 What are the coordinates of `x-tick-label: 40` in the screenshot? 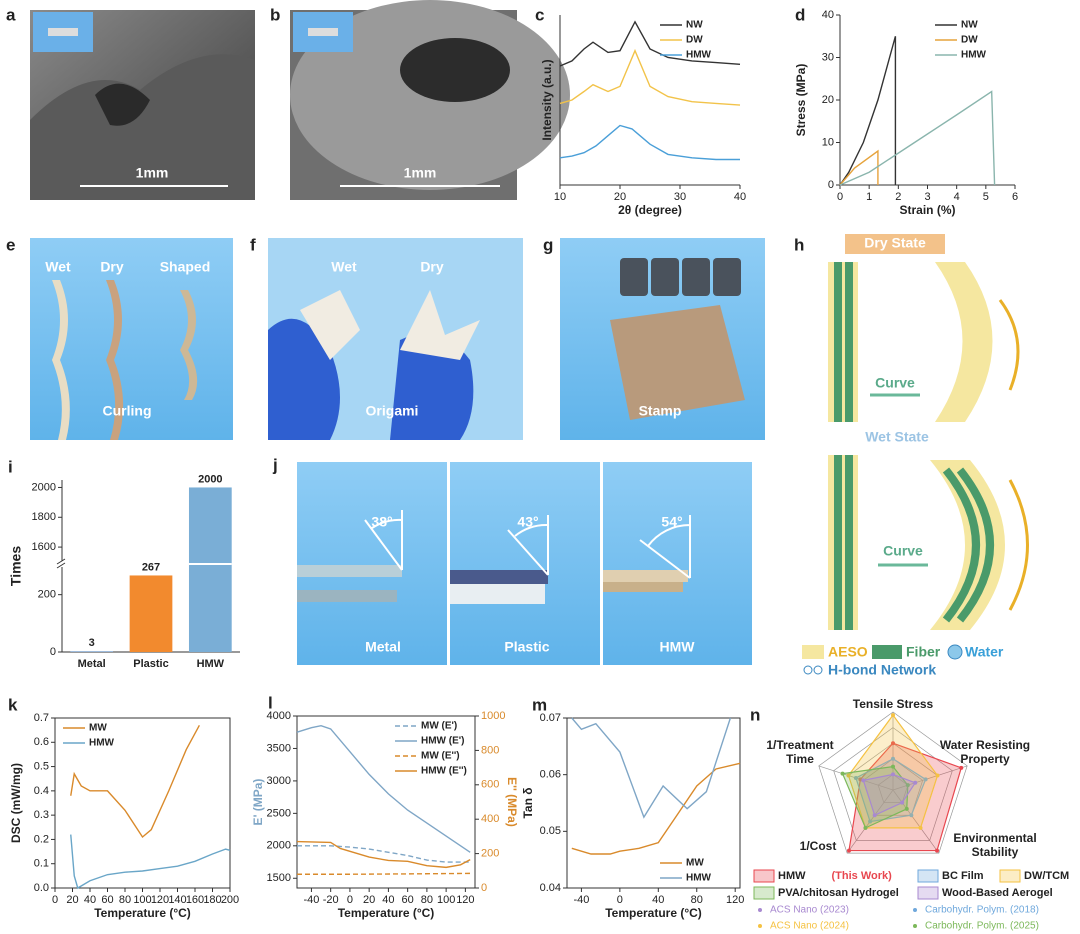 It's located at (388, 900).